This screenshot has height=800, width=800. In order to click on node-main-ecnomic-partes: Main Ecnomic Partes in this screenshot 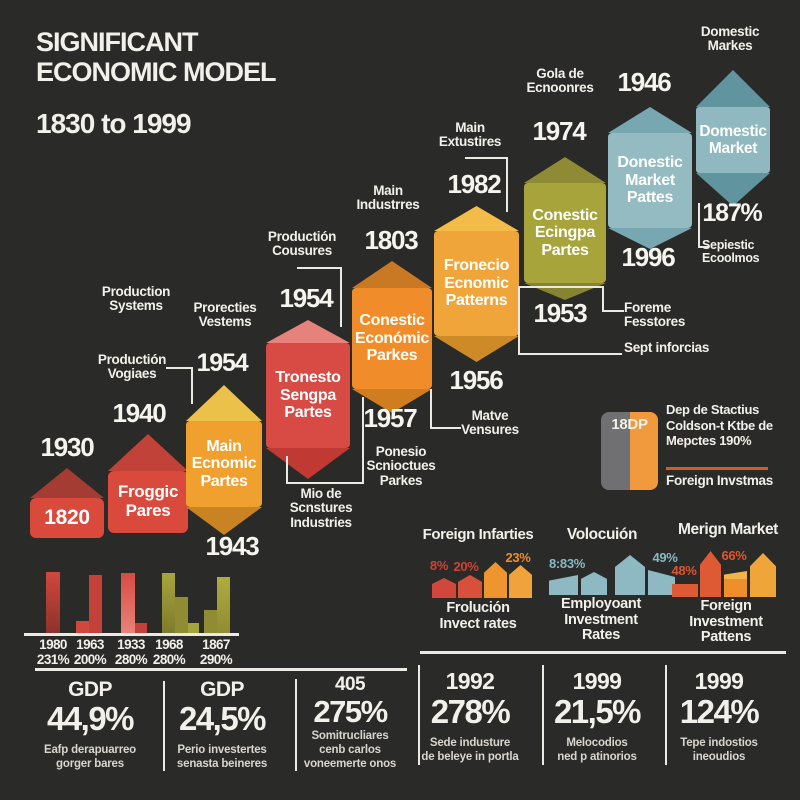, I will do `click(224, 460)`.